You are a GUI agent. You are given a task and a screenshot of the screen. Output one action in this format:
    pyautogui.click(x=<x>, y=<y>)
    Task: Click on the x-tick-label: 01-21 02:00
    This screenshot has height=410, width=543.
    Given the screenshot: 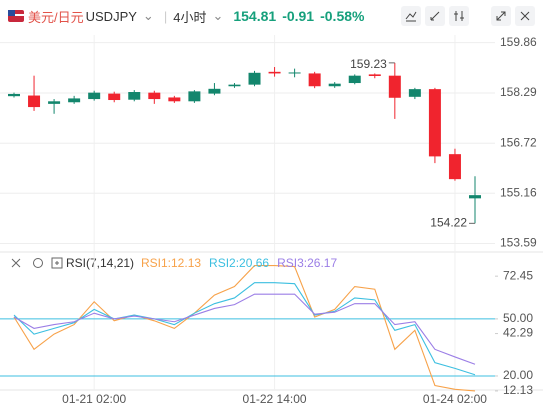 What is the action you would take?
    pyautogui.click(x=94, y=399)
    